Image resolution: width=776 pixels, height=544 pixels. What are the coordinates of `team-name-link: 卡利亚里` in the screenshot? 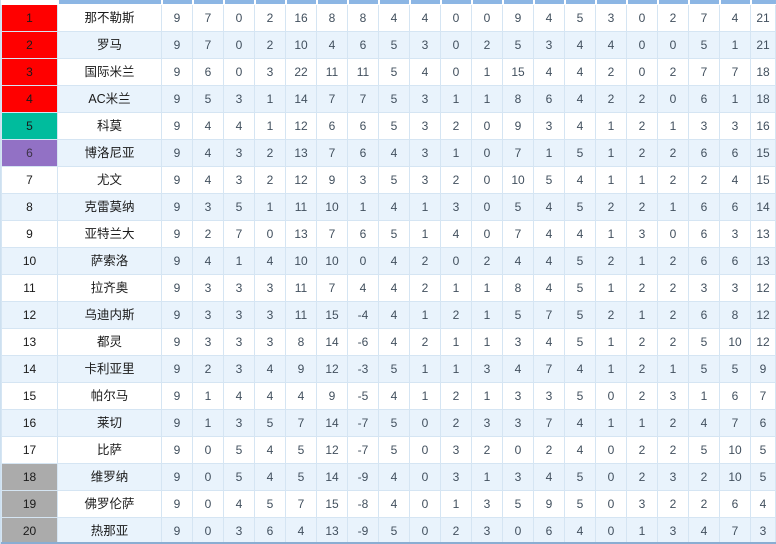 It's located at (109, 369).